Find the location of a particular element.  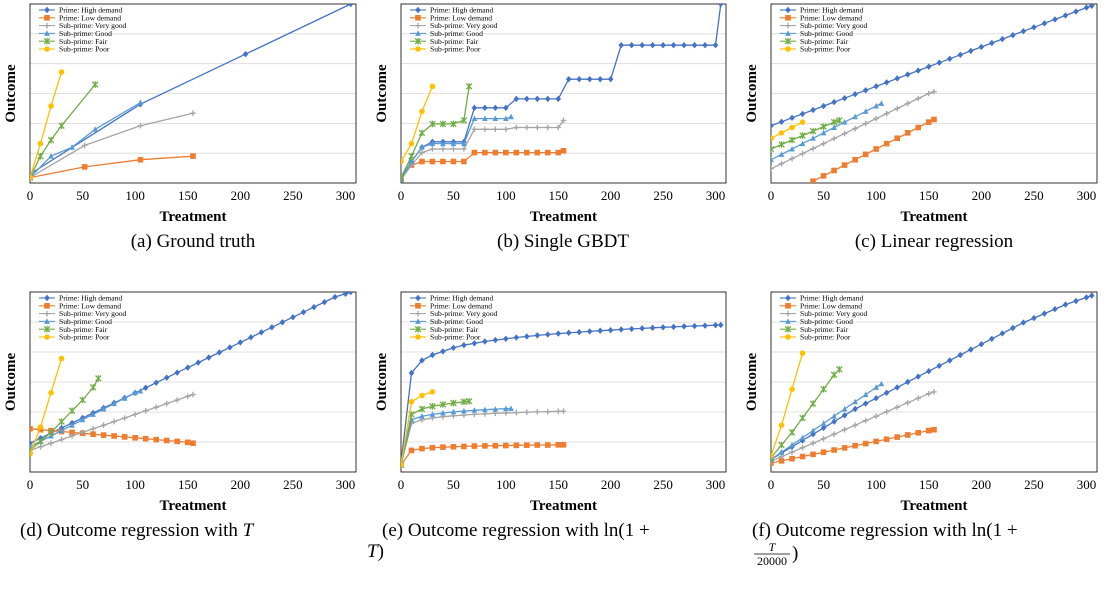

x-tick-label: 200 is located at coordinates (611, 195).